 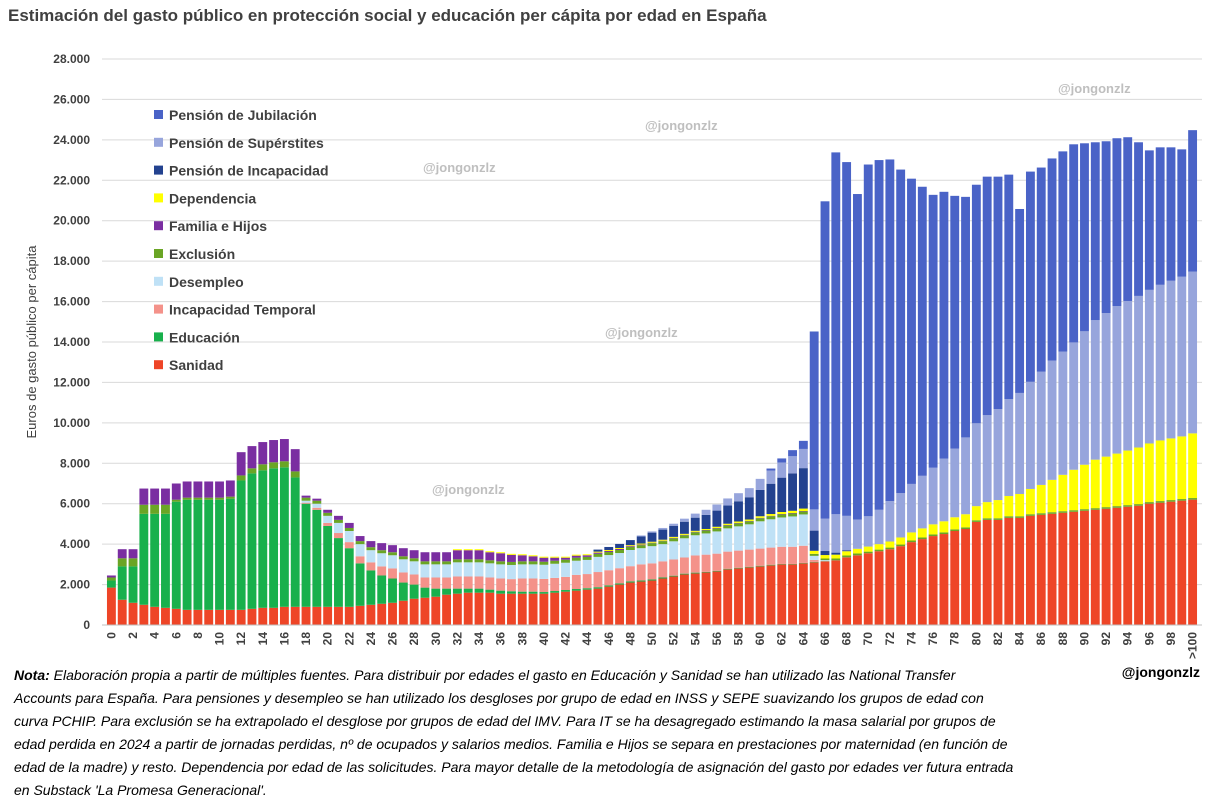 What do you see at coordinates (652, 639) in the screenshot?
I see `x-tick-label: 50` at bounding box center [652, 639].